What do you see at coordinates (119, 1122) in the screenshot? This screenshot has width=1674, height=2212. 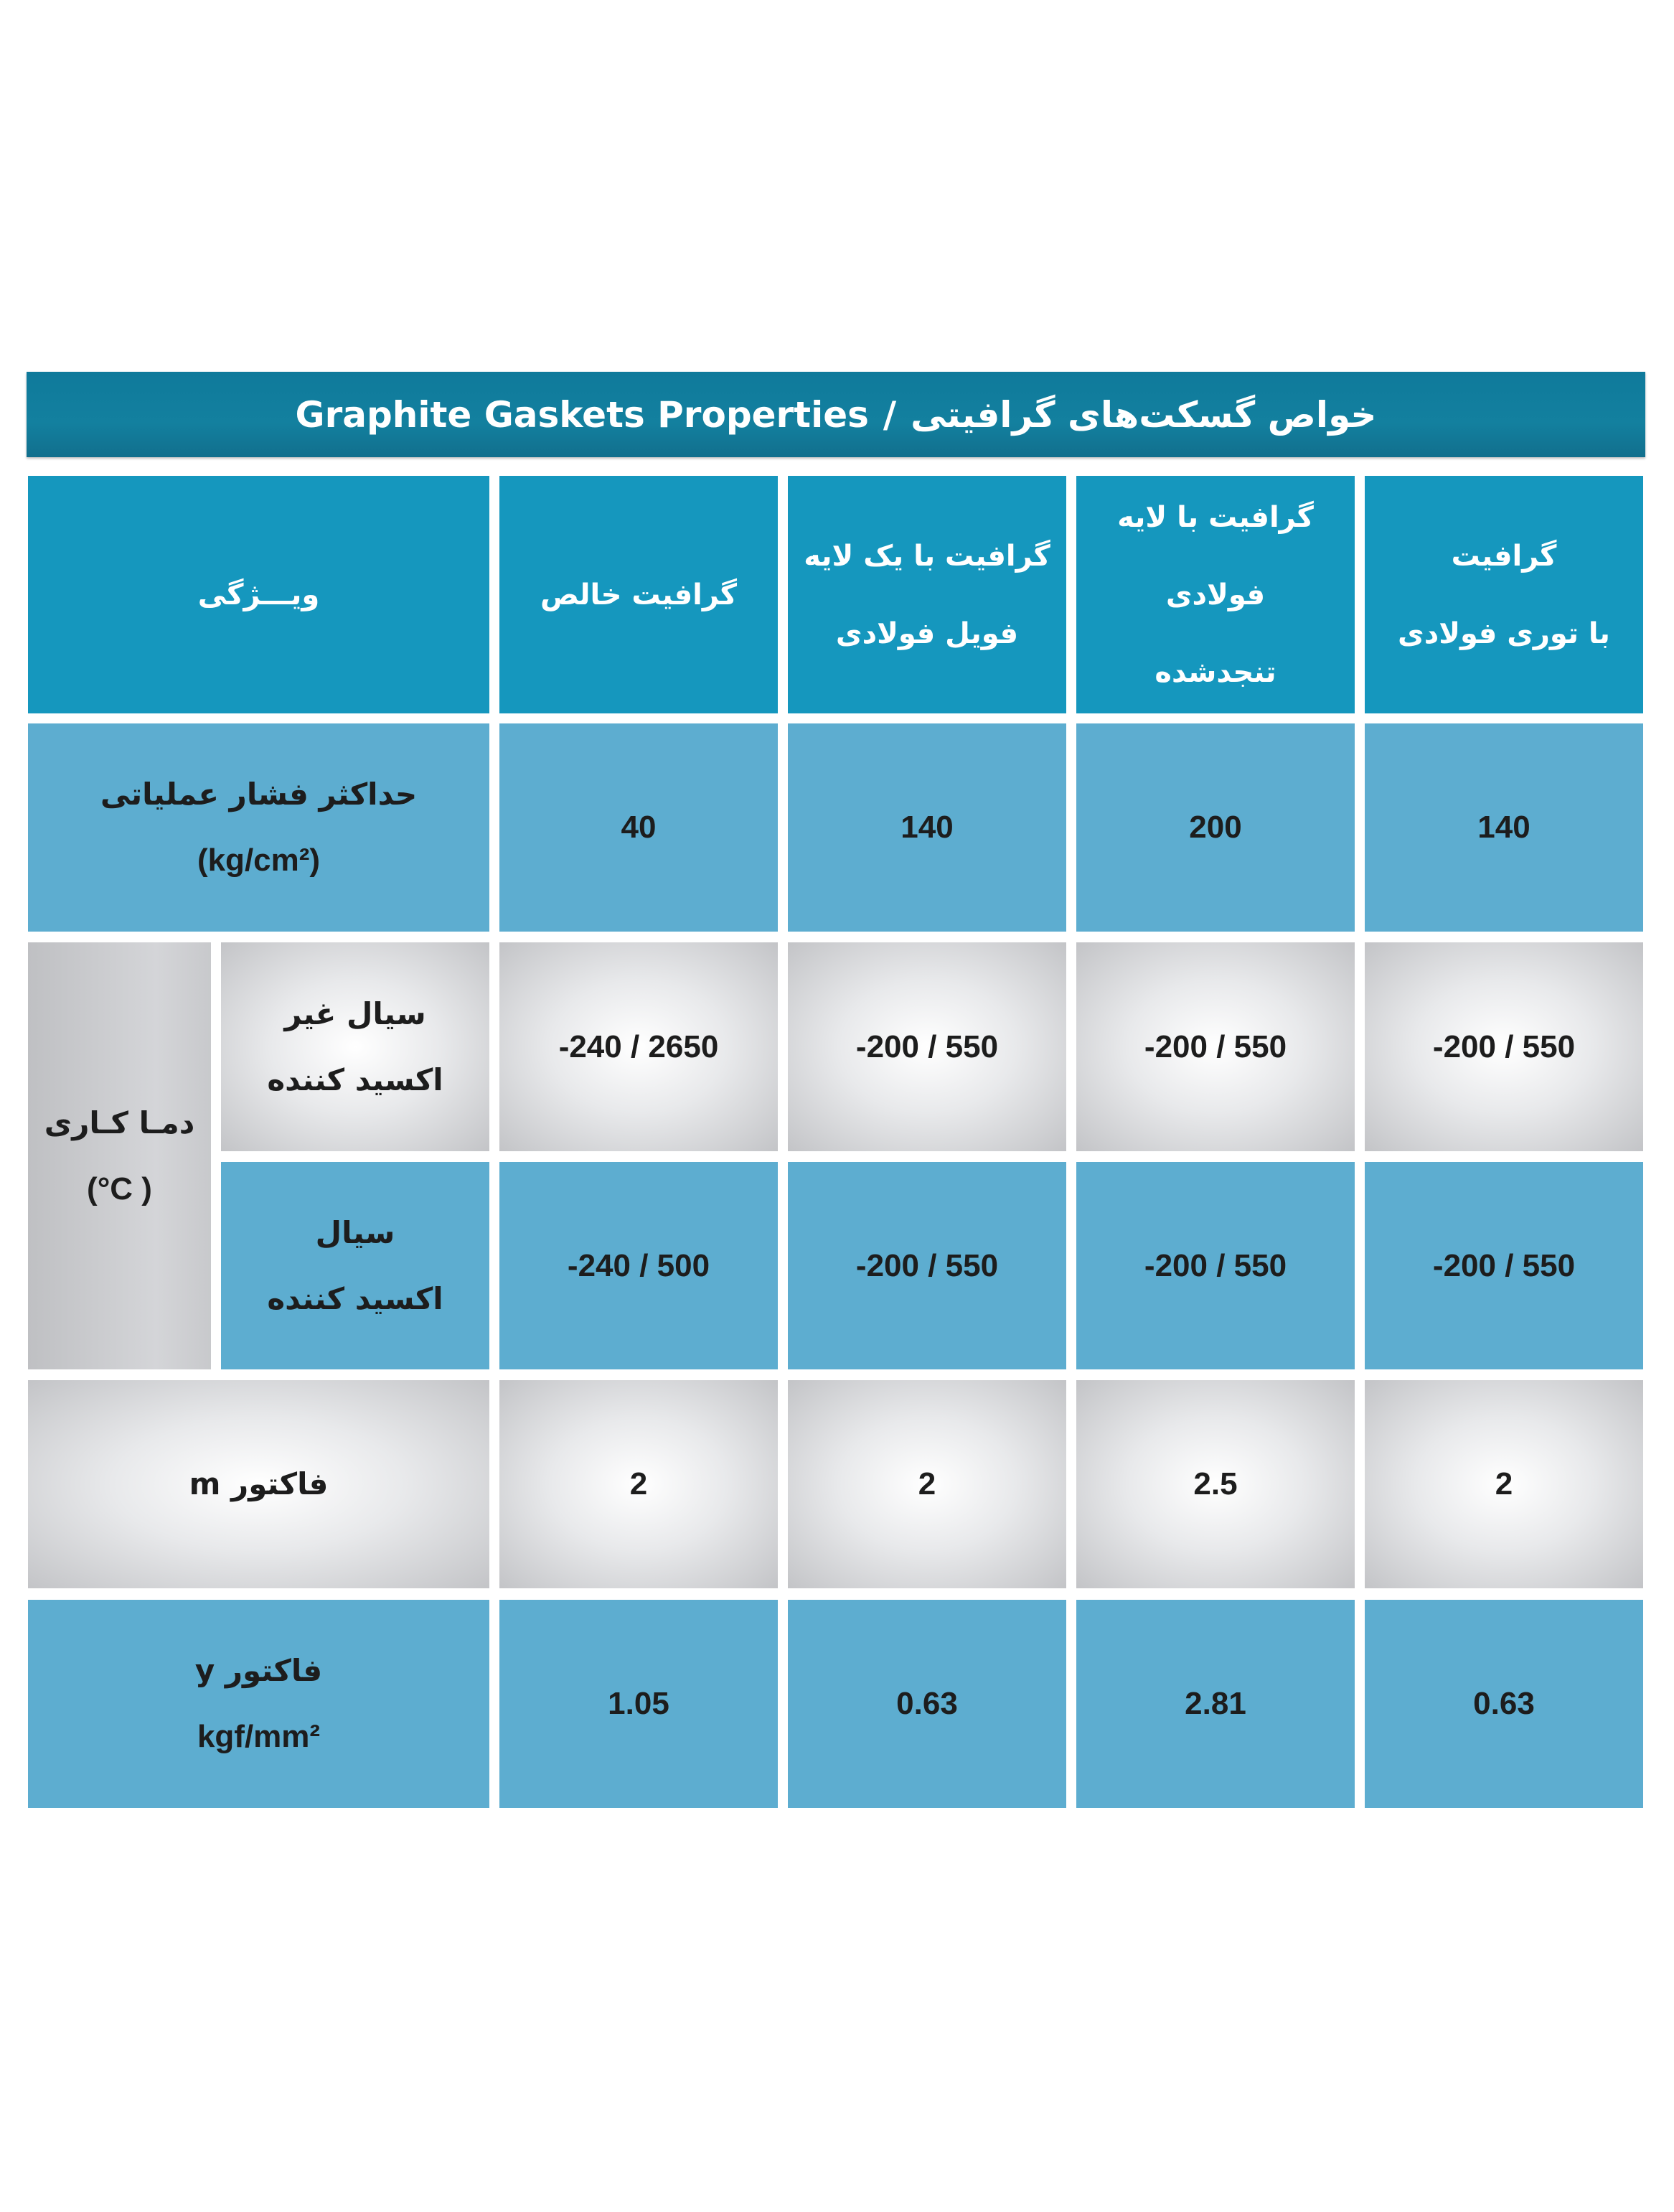 I see `temperature-label-line-0: دمـا کـاری` at bounding box center [119, 1122].